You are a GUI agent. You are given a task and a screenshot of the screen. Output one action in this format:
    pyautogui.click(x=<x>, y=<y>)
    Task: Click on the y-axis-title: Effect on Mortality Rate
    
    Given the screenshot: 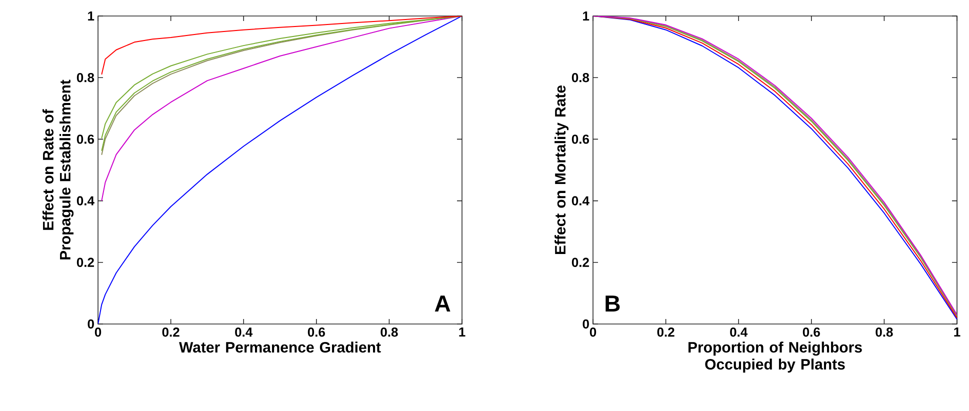 What is the action you would take?
    pyautogui.click(x=561, y=170)
    